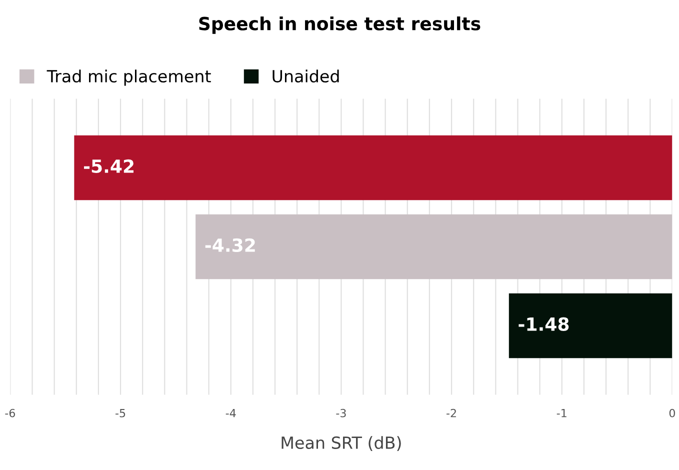 The image size is (679, 470). Describe the element at coordinates (543, 324) in the screenshot. I see `data-label: -1.48` at that location.